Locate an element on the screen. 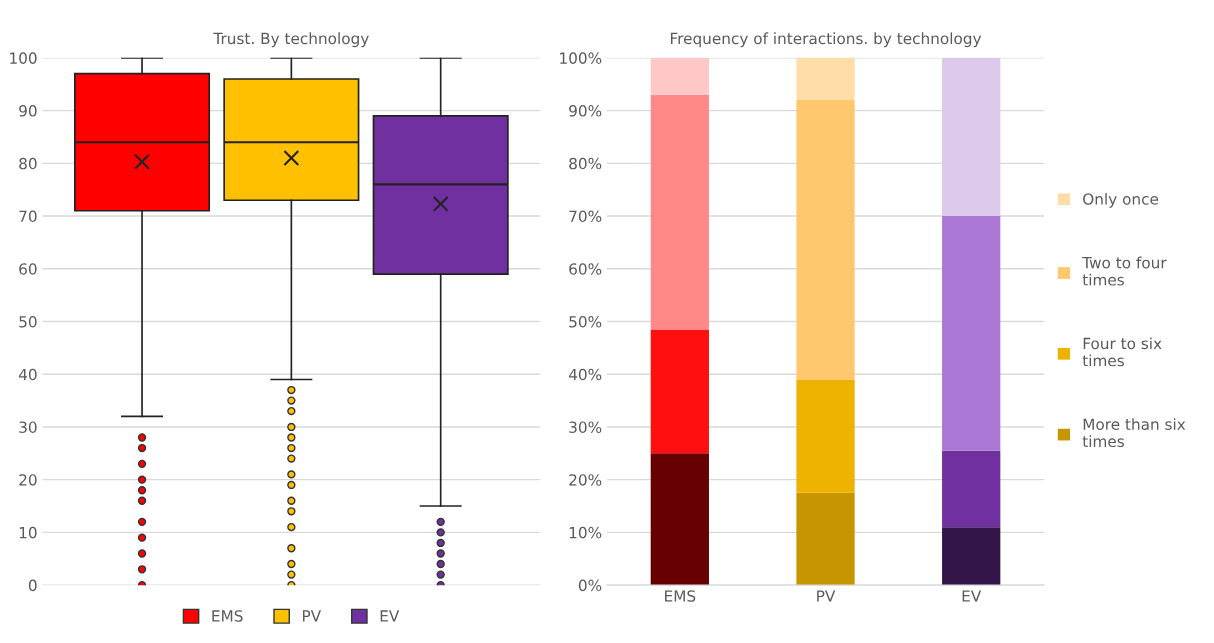 The height and width of the screenshot is (643, 1214). y-tick-label: 20 is located at coordinates (28, 480).